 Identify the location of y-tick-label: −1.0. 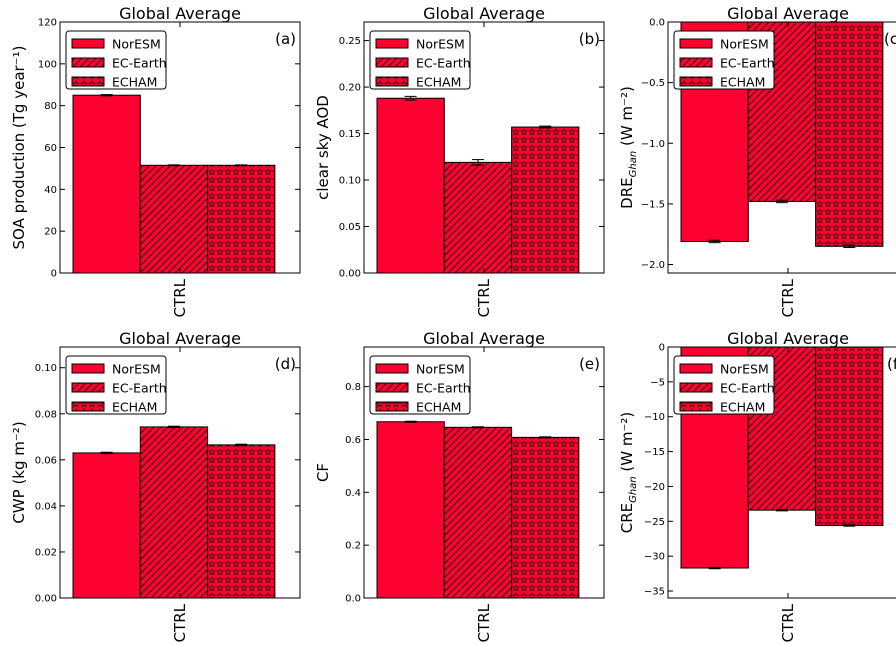
(653, 144).